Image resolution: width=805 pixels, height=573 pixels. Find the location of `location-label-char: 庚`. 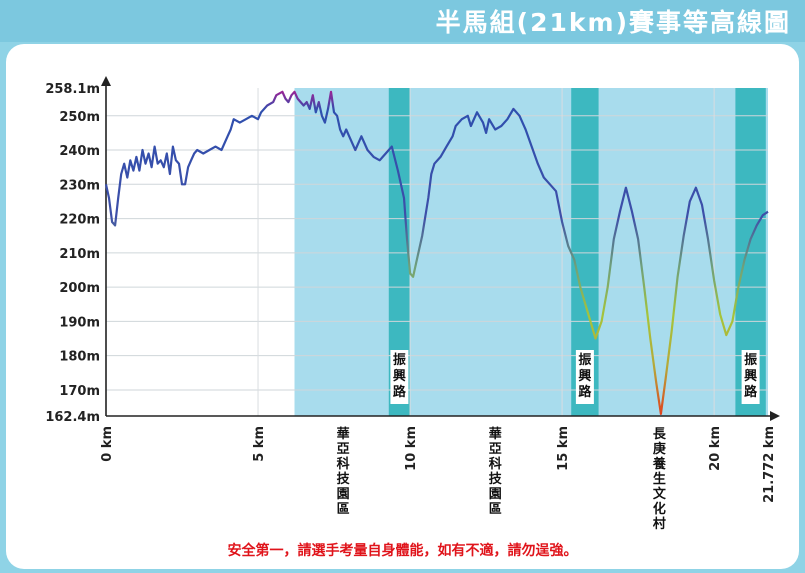

location-label-char: 庚 is located at coordinates (659, 449).